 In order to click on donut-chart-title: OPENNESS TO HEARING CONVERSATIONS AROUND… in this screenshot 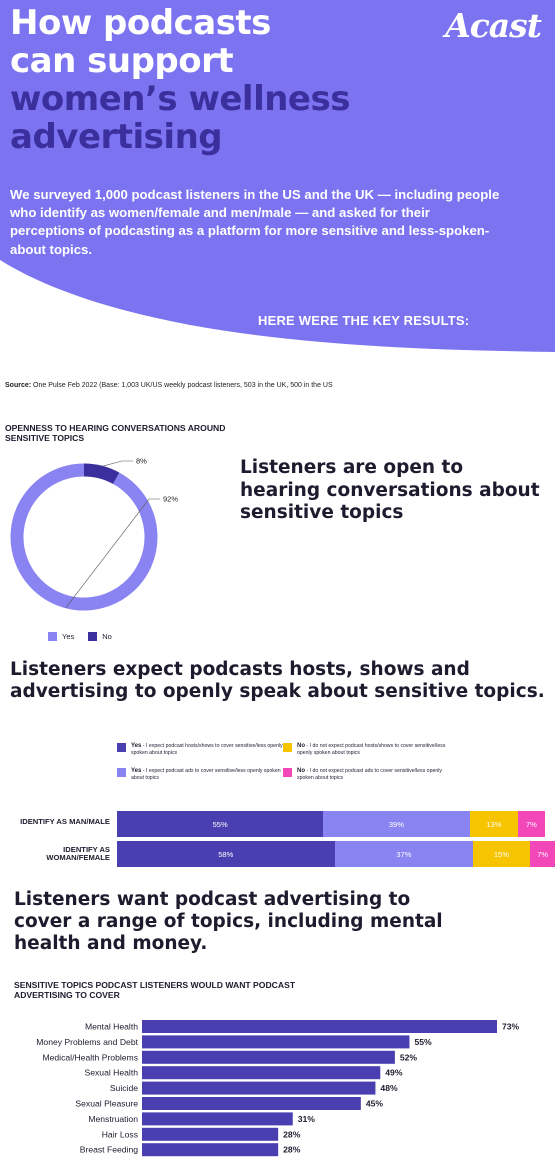, I will do `click(115, 433)`.